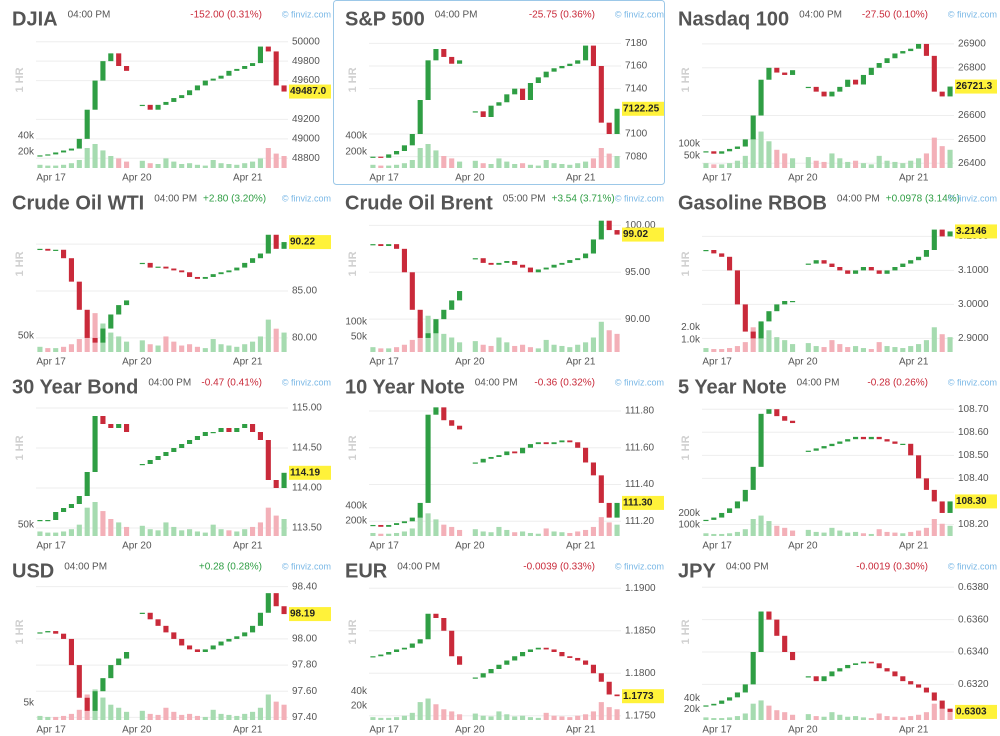 Image resolution: width=1000 pixels, height=736 pixels. Describe the element at coordinates (26, 524) in the screenshot. I see `volume-tick-label: 50k` at that location.